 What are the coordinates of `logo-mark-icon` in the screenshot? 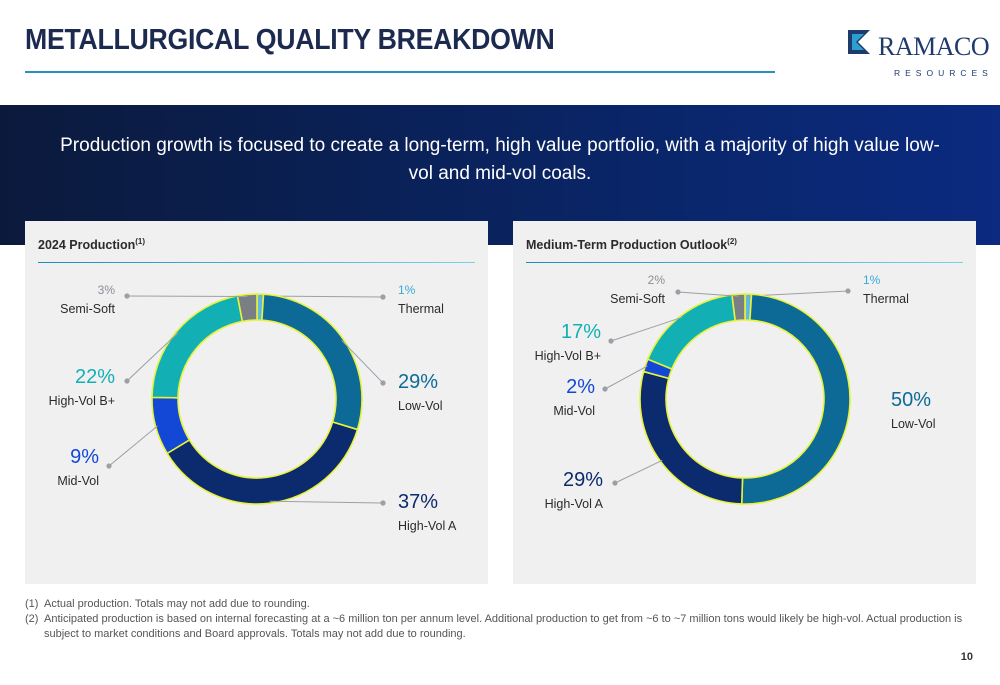 It's located at (859, 42).